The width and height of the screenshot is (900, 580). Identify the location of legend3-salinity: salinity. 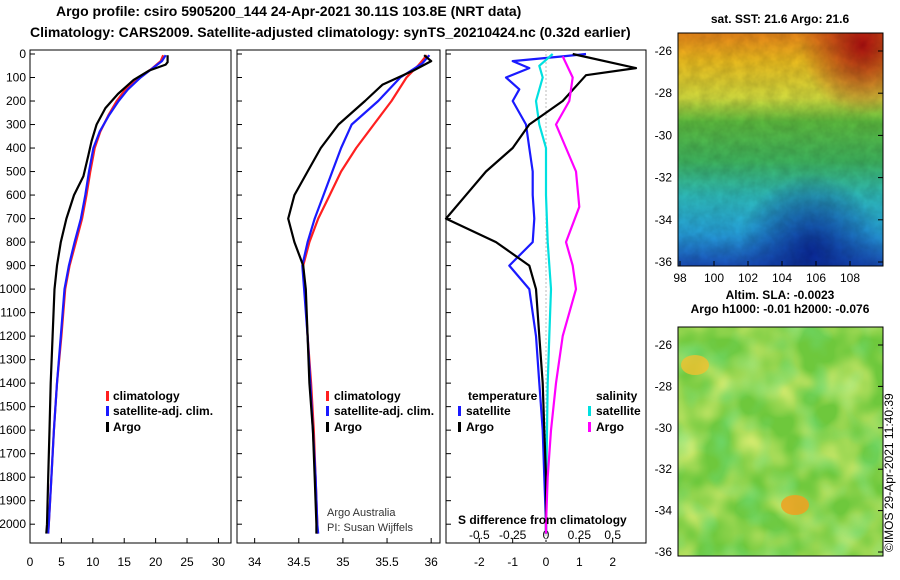
(617, 396).